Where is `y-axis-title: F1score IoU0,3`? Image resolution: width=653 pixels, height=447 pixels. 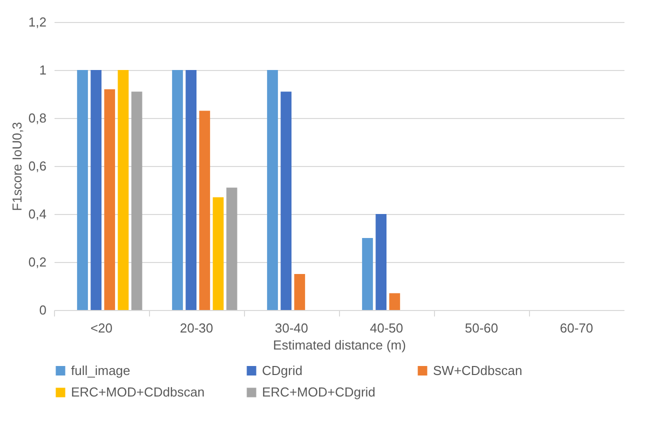 y-axis-title: F1score IoU0,3 is located at coordinates (16, 166).